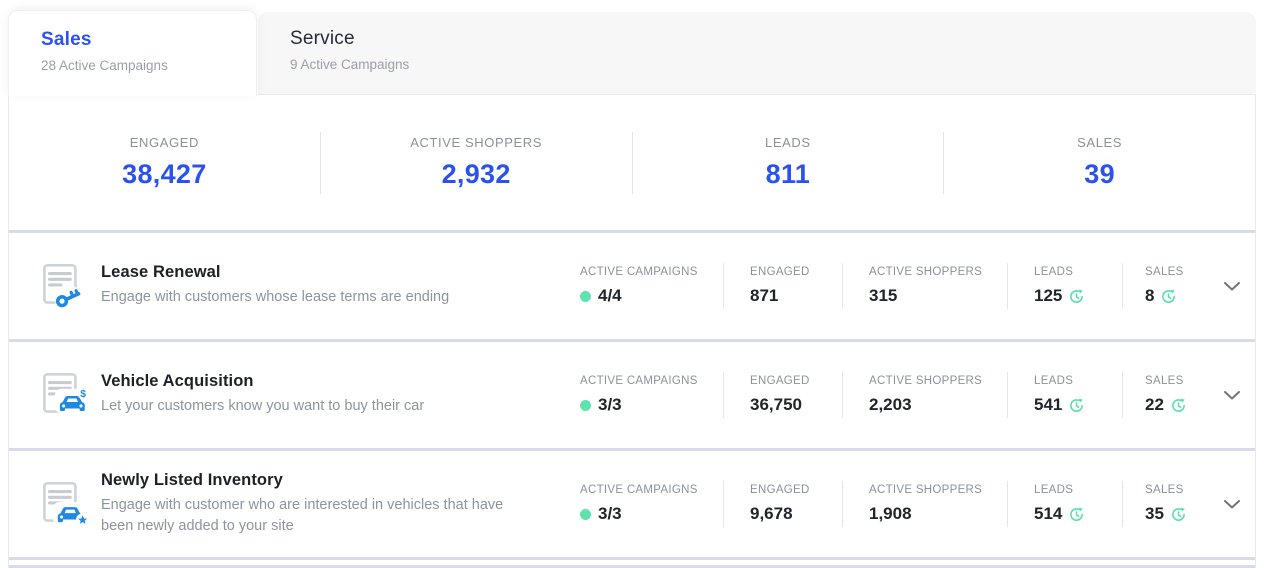 The image size is (1264, 568). I want to click on metric-active-shoppers: ACTIVE SHOPPERS 2,203, so click(925, 395).